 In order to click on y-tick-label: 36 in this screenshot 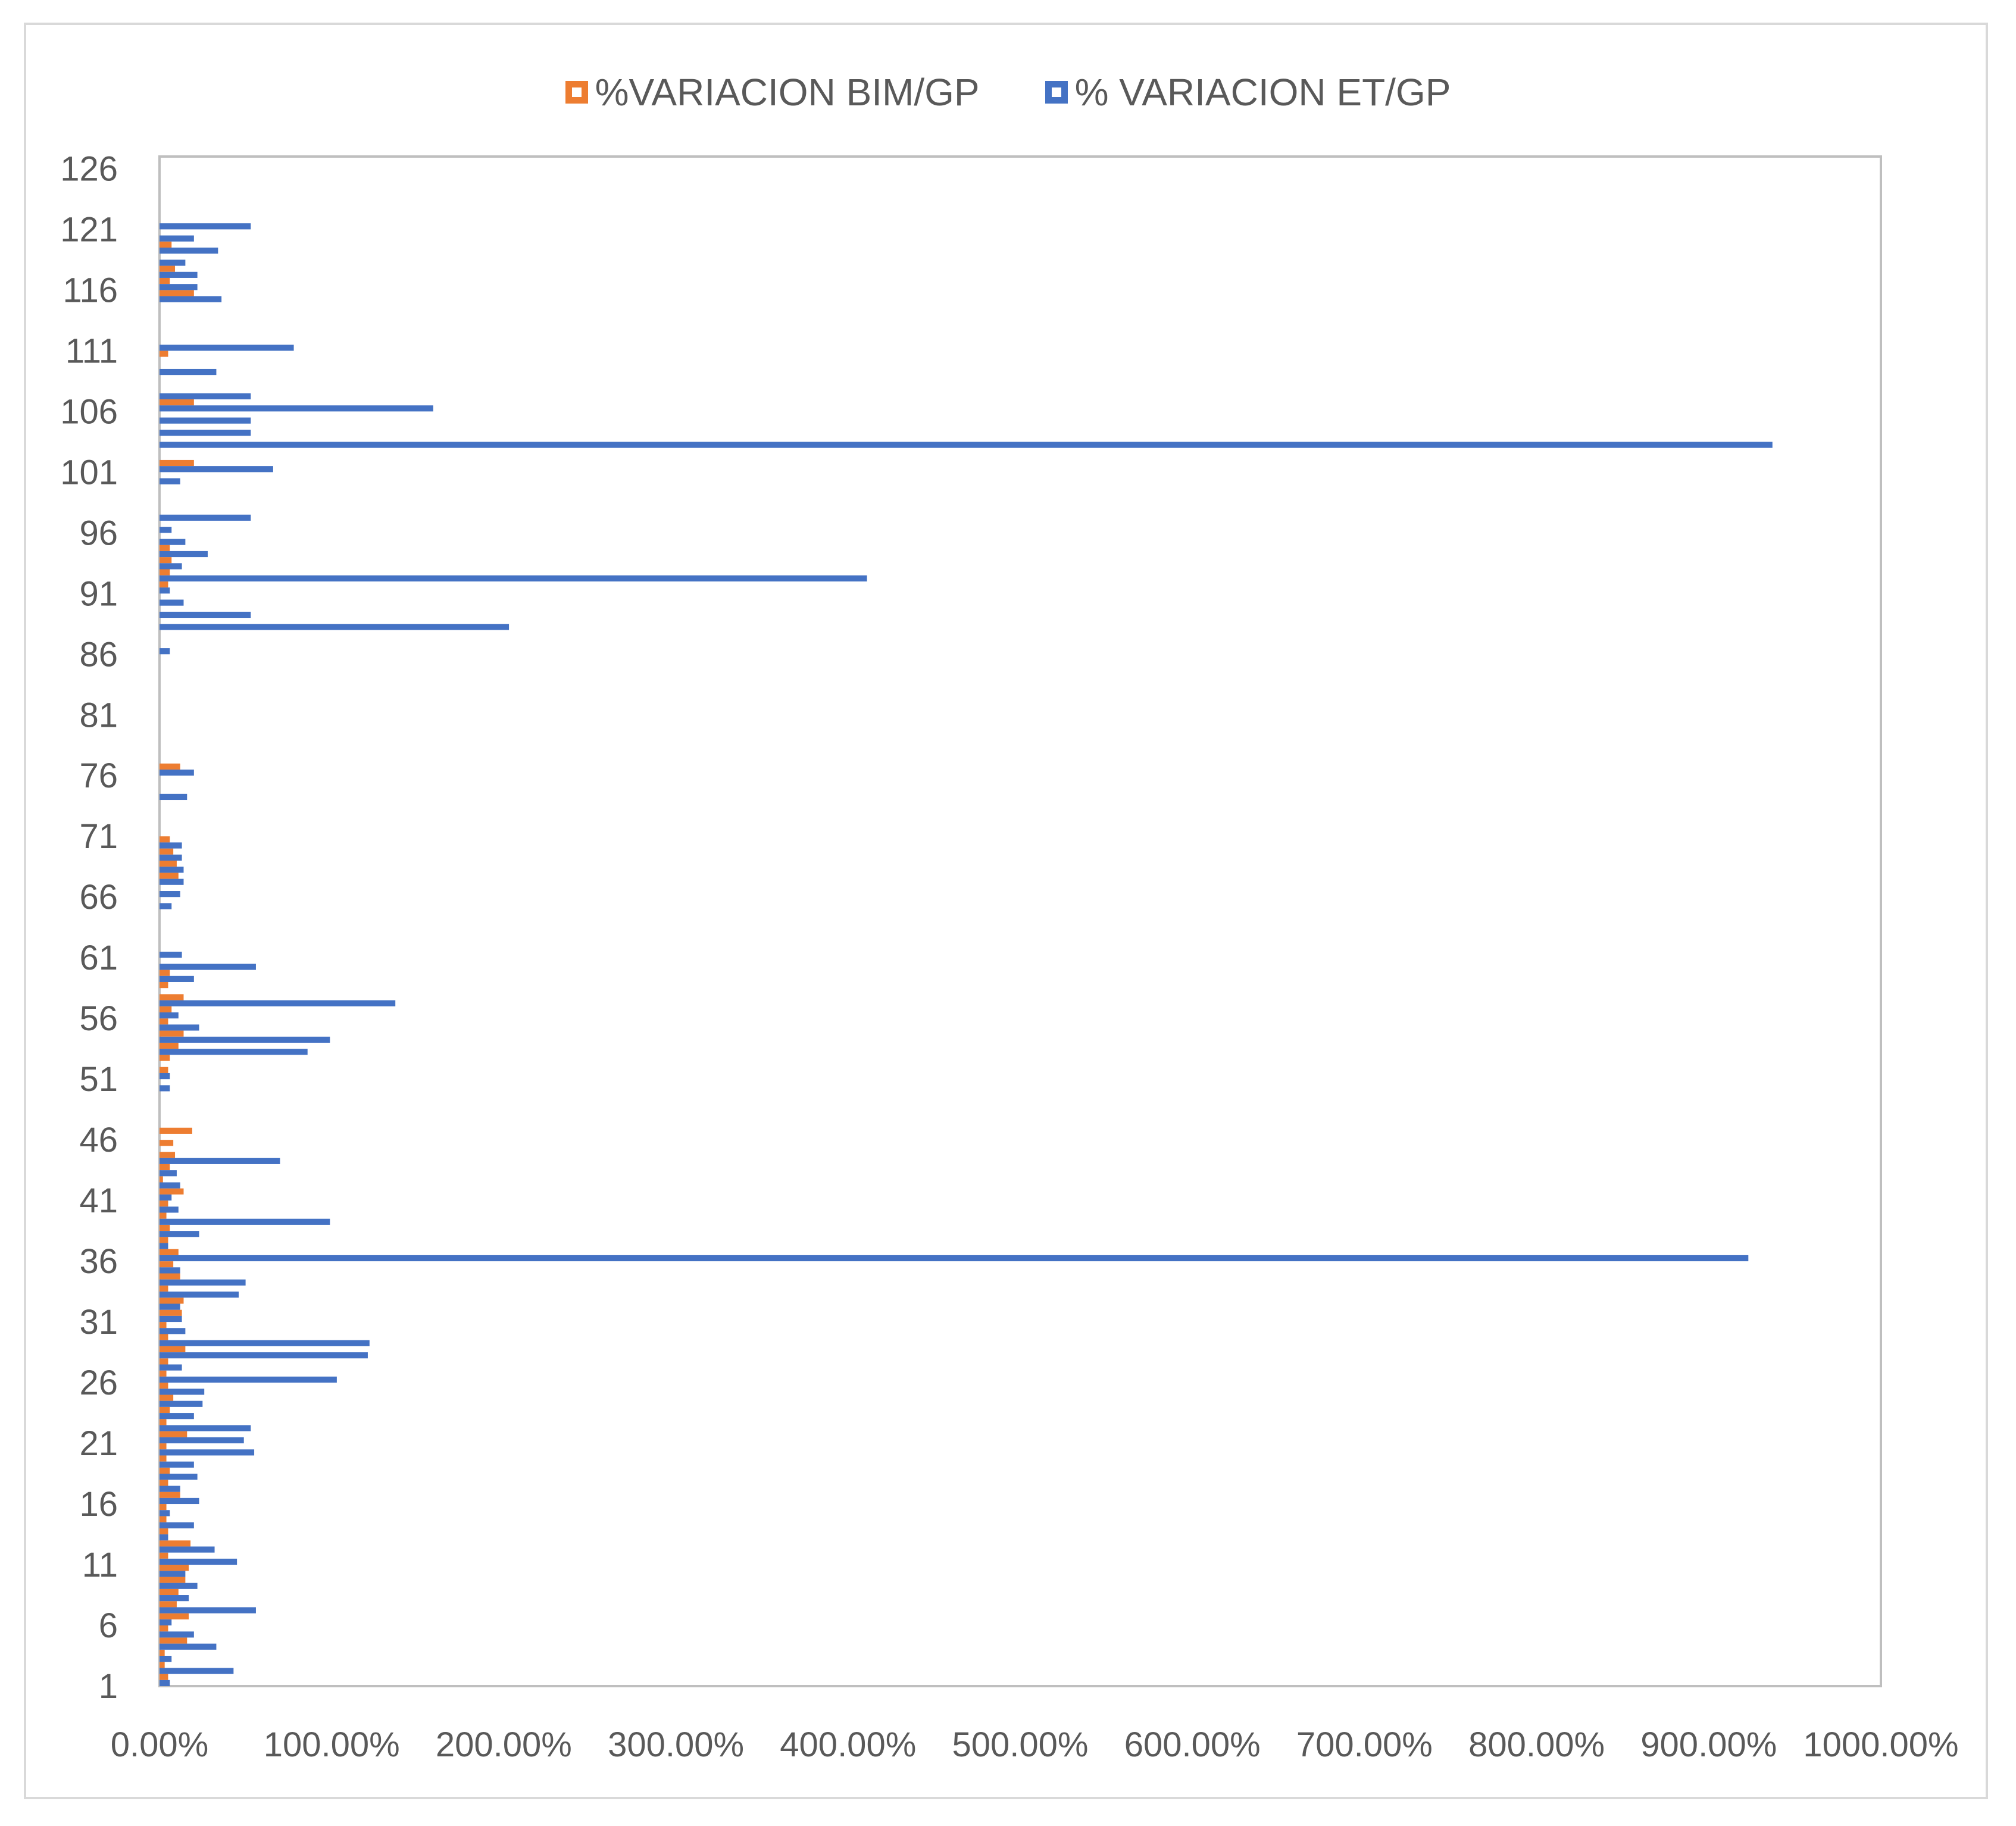, I will do `click(98, 1261)`.